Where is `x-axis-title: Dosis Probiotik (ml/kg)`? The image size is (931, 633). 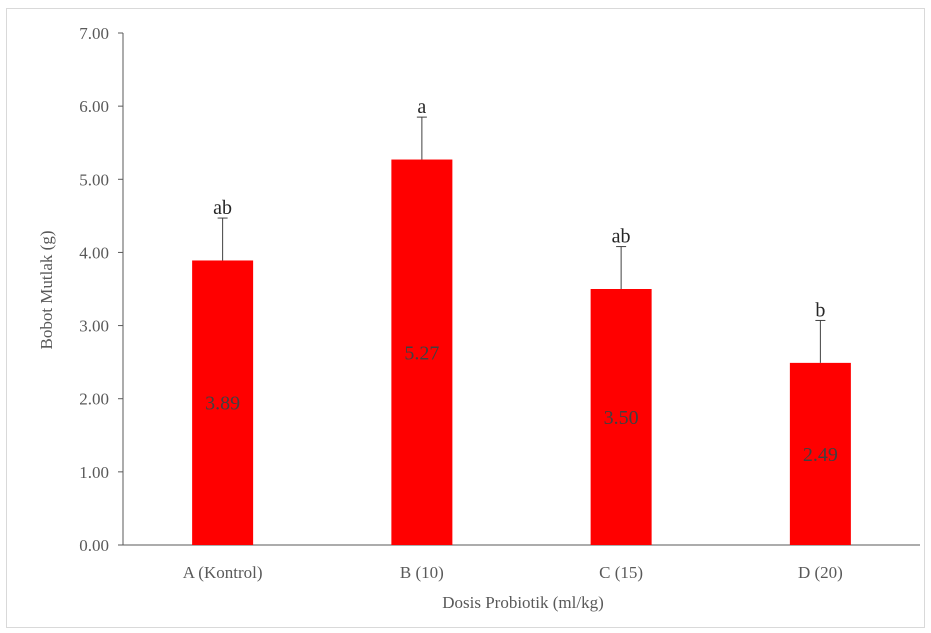
x-axis-title: Dosis Probiotik (ml/kg) is located at coordinates (523, 602).